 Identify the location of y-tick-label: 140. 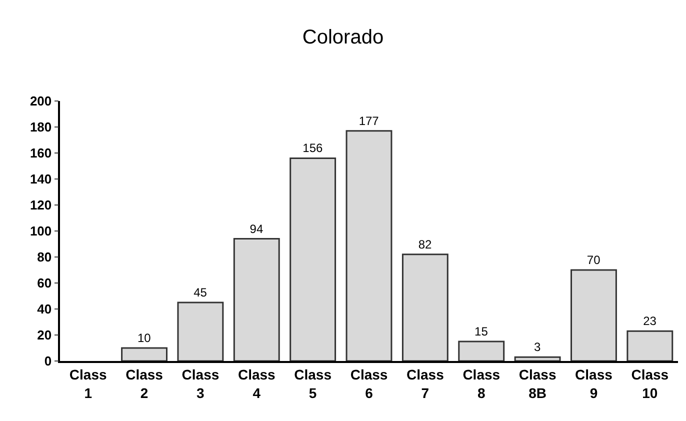
(41, 179).